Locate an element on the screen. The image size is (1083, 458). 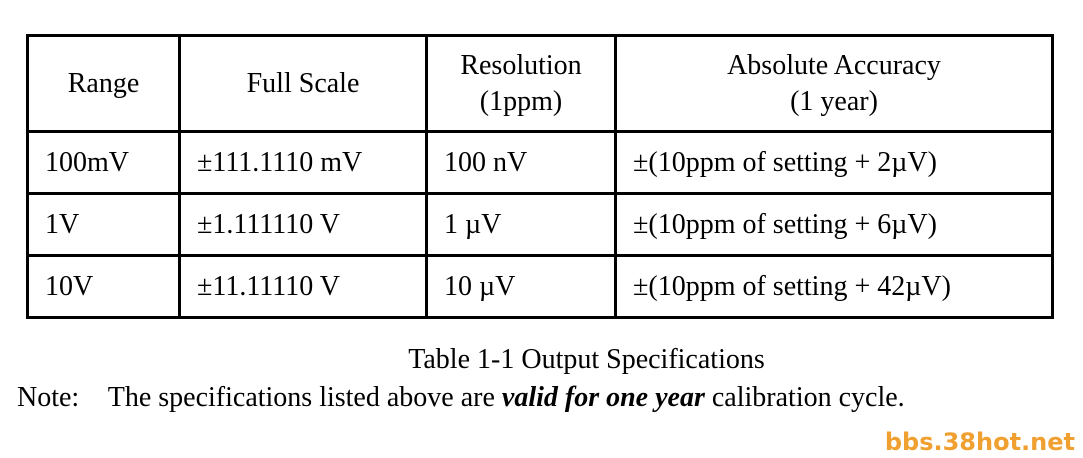
watermark: bbs.38hot.net is located at coordinates (979, 442).